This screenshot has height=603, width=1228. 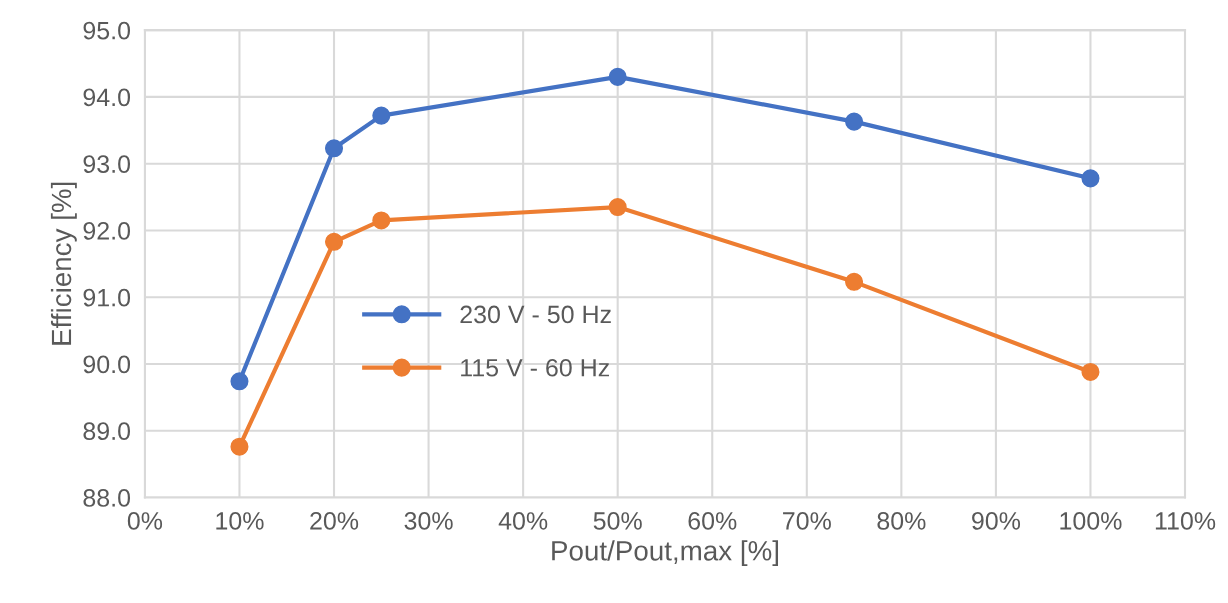 What do you see at coordinates (523, 521) in the screenshot?
I see `x-tick-label: 40%` at bounding box center [523, 521].